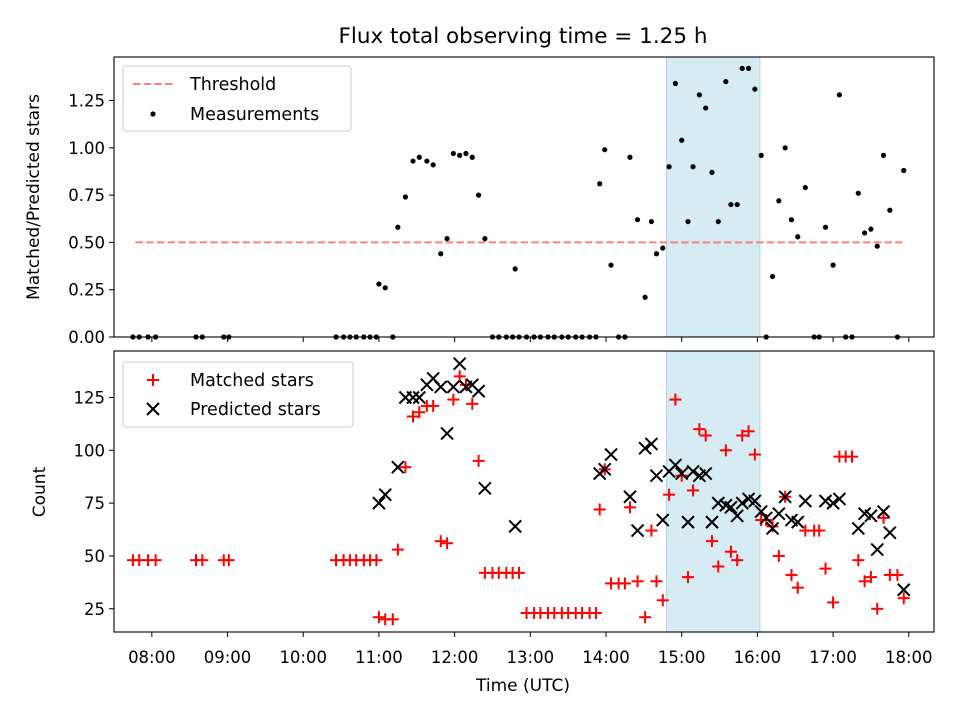 This screenshot has height=720, width=960. I want to click on y-tick-label: 75, so click(94, 503).